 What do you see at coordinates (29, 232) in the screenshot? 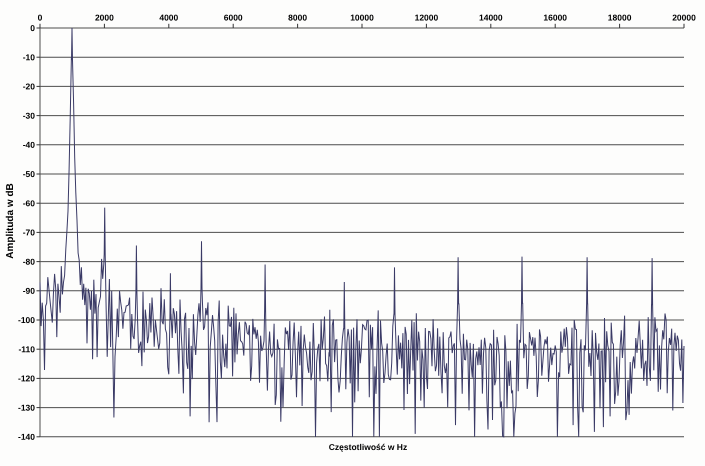
I see `svg-text: -70` at bounding box center [29, 232].